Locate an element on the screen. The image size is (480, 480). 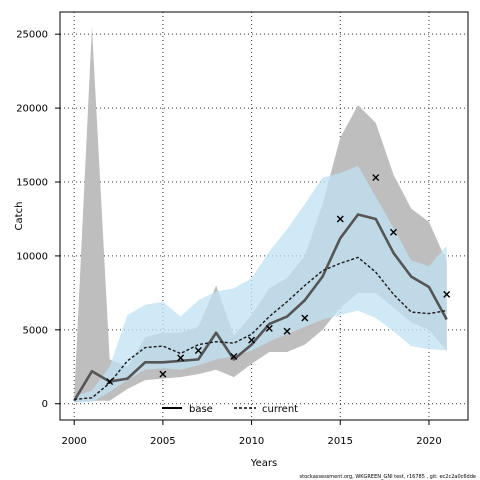
y-tick-label: 0 is located at coordinates (45, 404).